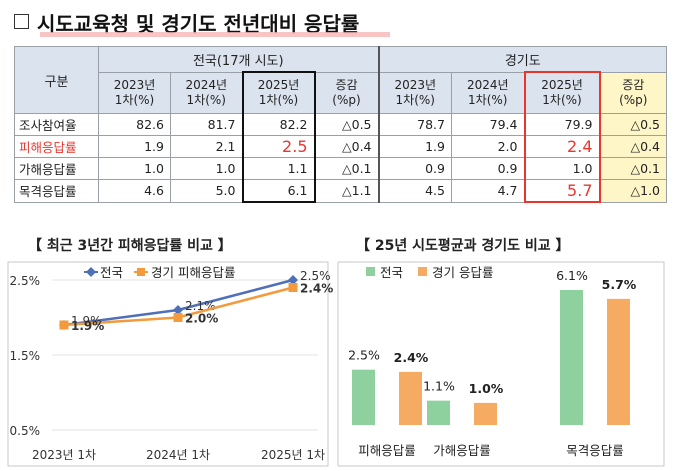  Describe the element at coordinates (462, 450) in the screenshot. I see `x-category-label: 가해응답률` at that location.